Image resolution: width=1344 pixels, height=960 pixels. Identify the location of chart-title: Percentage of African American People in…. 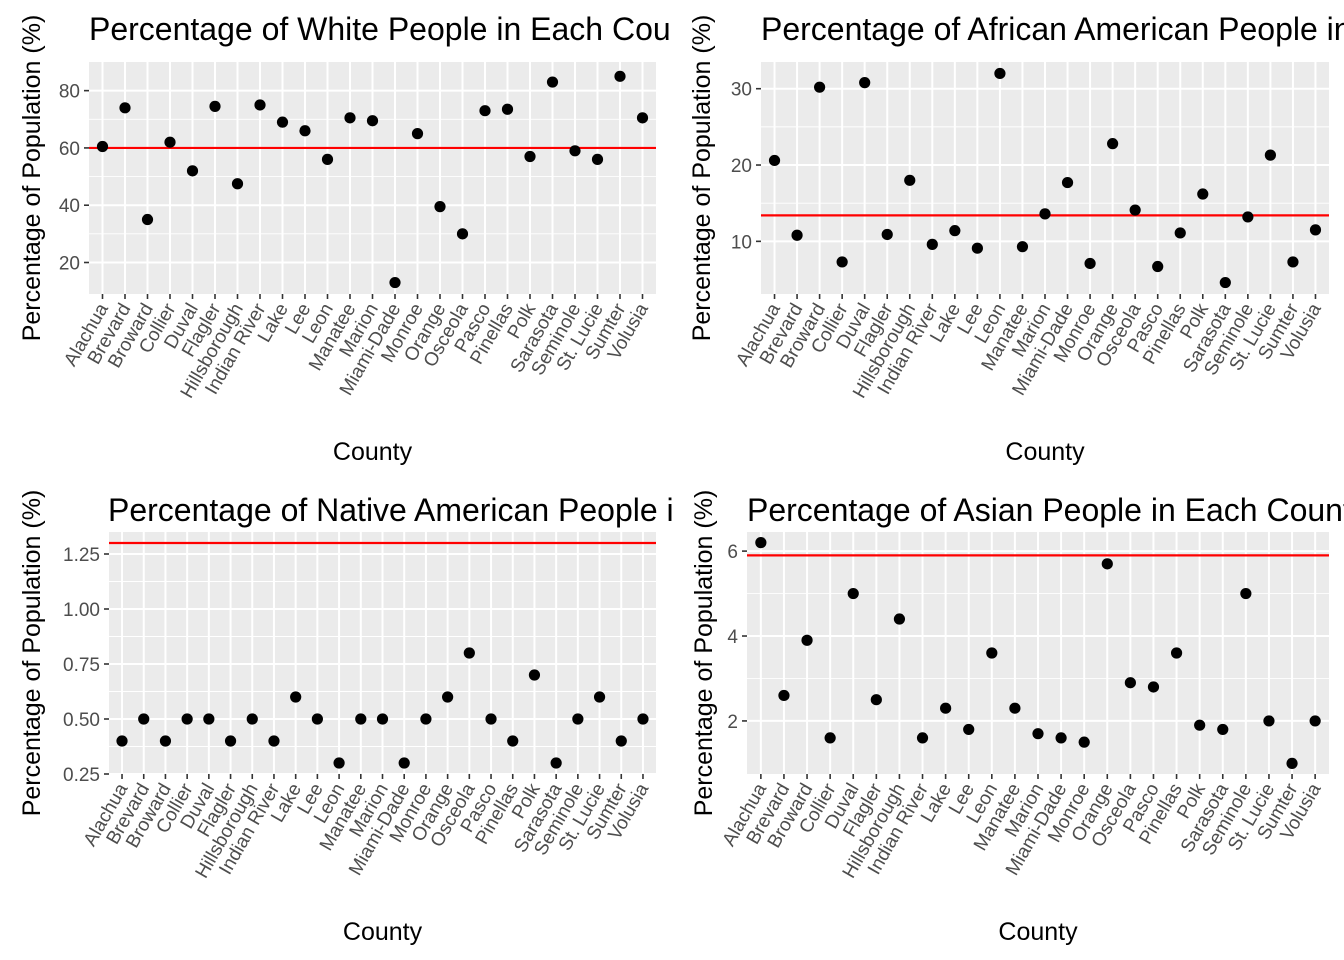
(1052, 29).